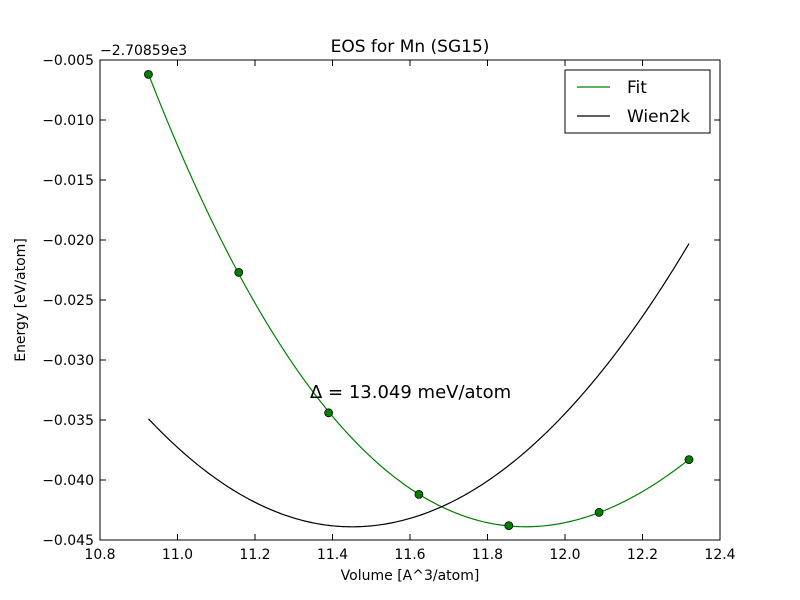 The image size is (800, 600). What do you see at coordinates (719, 555) in the screenshot?
I see `x-tick-label: 12.4` at bounding box center [719, 555].